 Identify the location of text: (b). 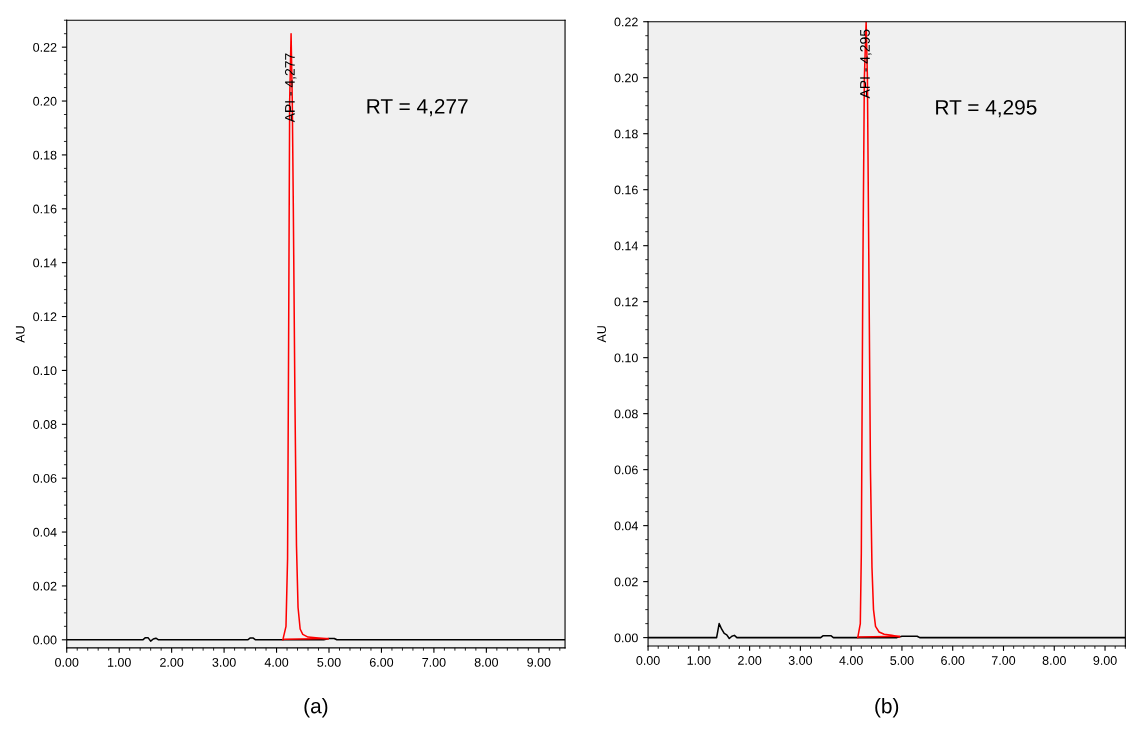
(887, 708).